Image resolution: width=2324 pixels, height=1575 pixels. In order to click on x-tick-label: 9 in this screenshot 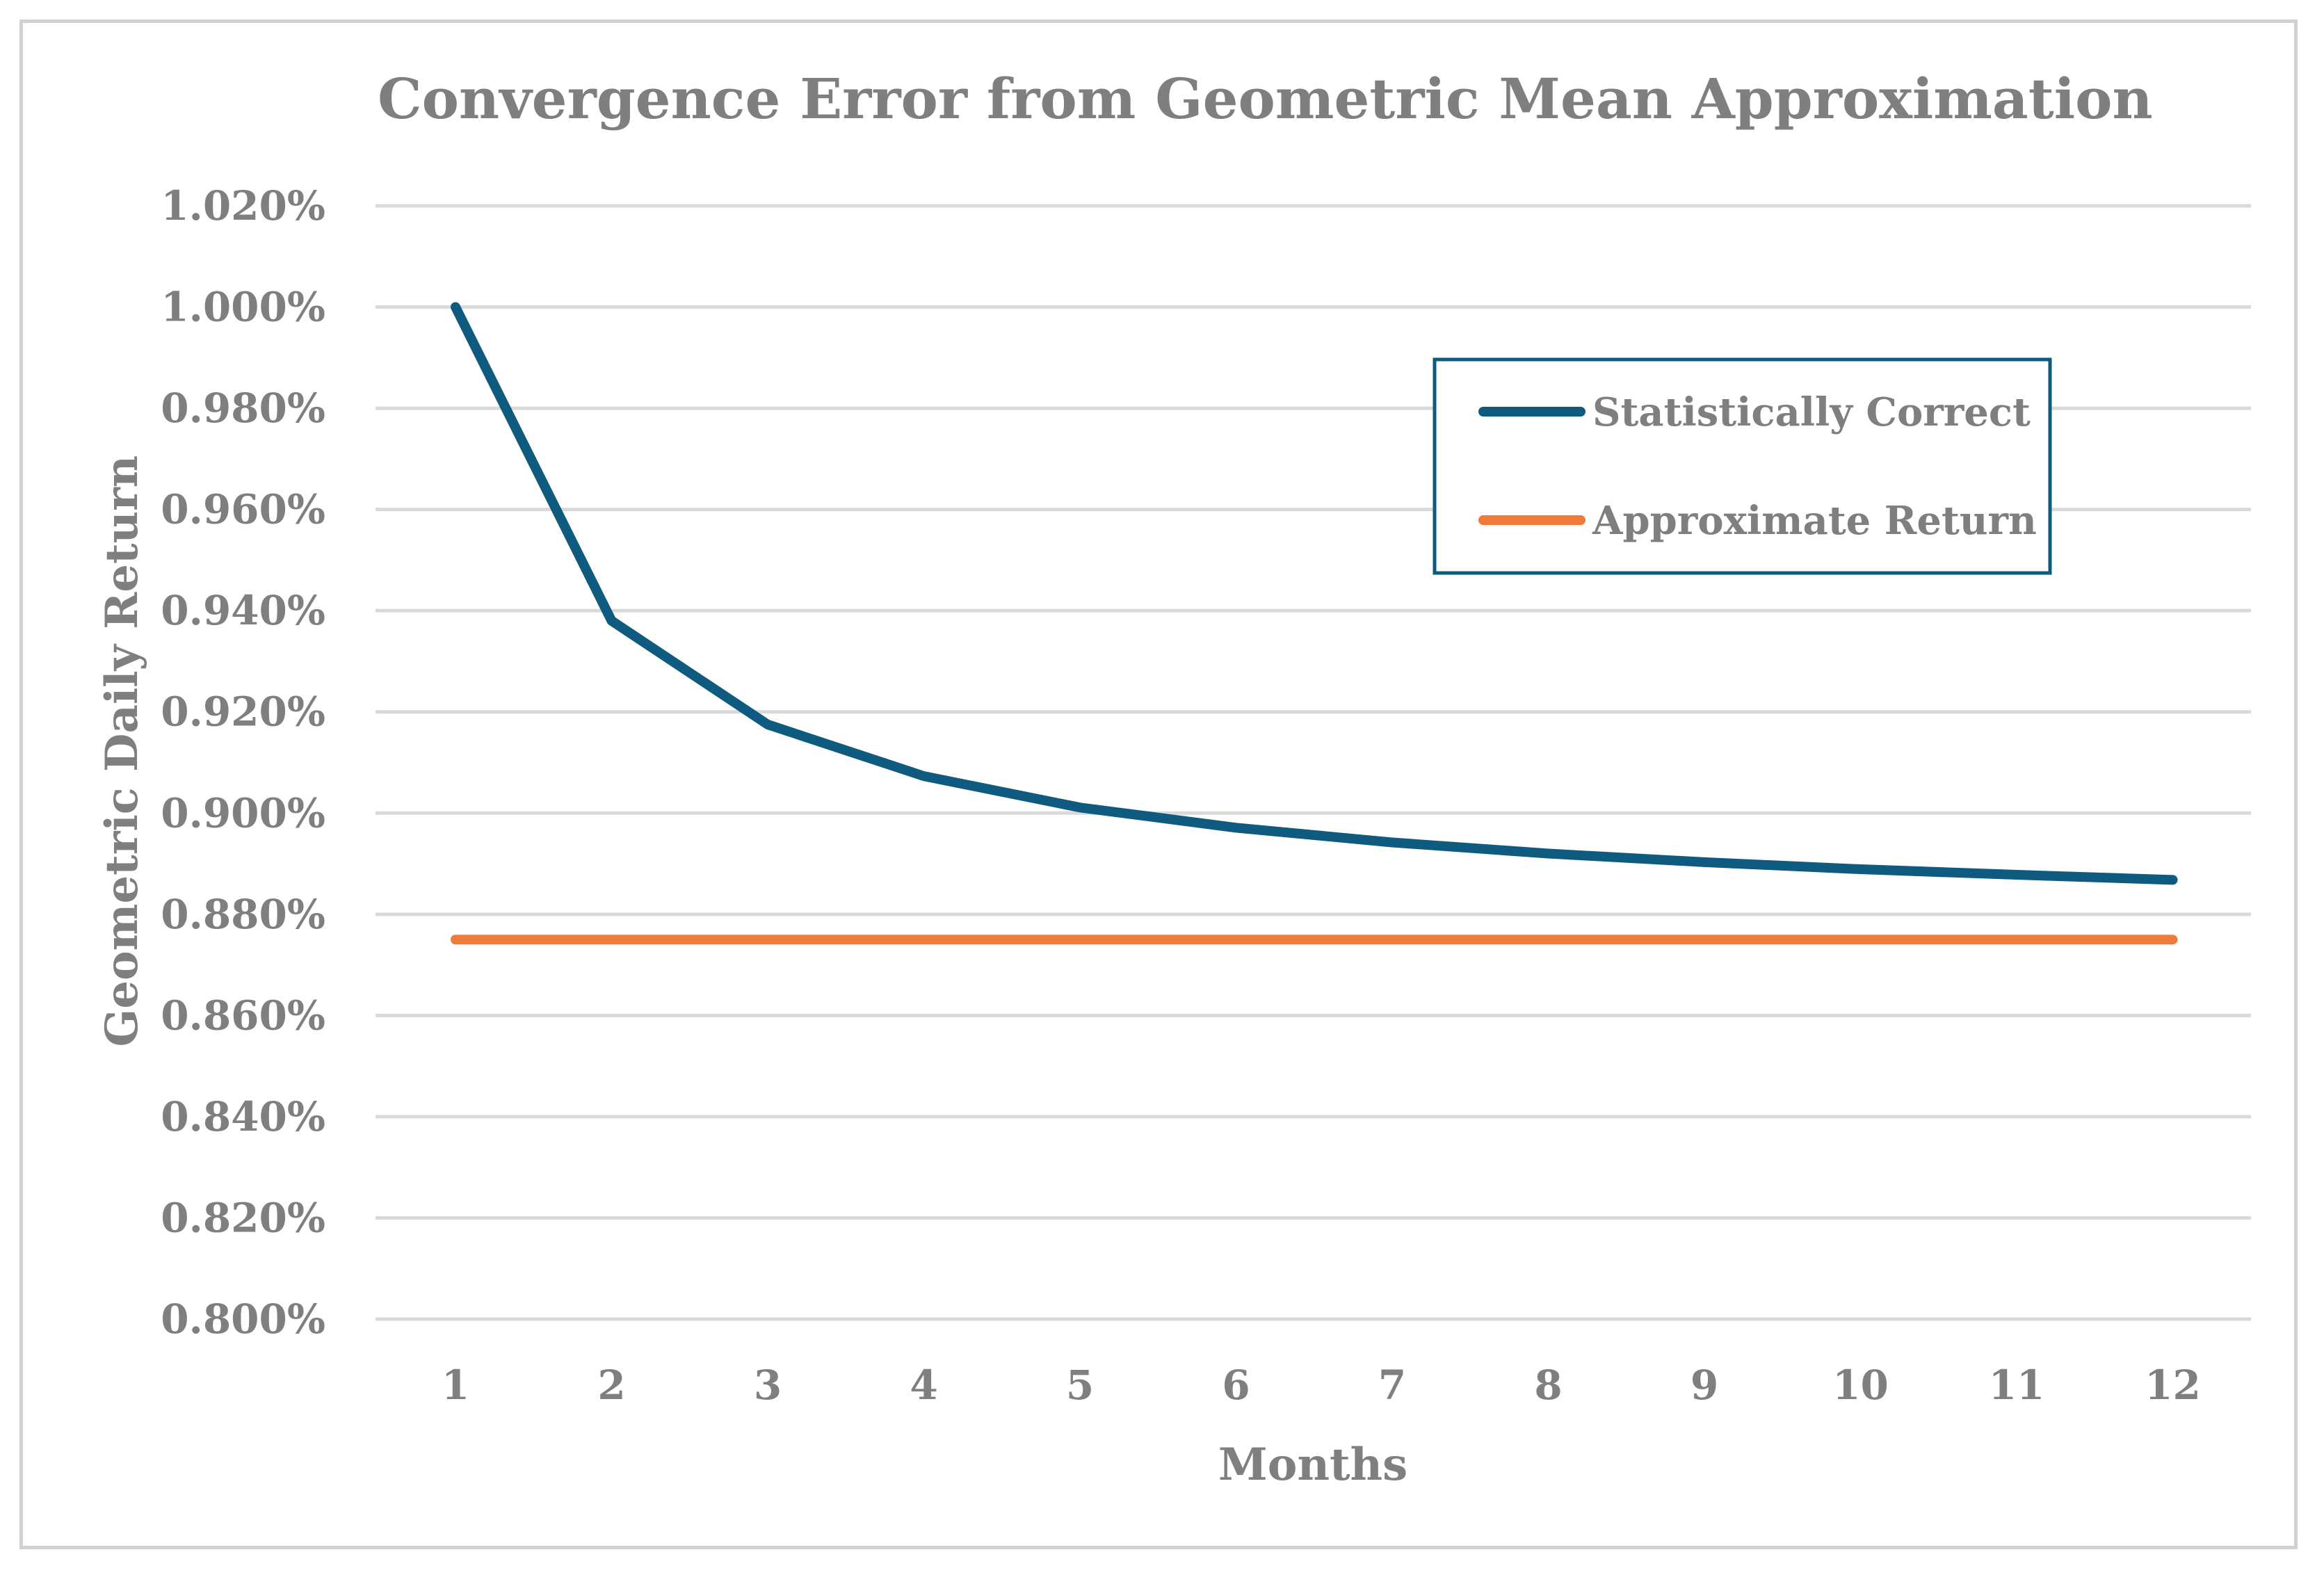, I will do `click(1704, 1385)`.